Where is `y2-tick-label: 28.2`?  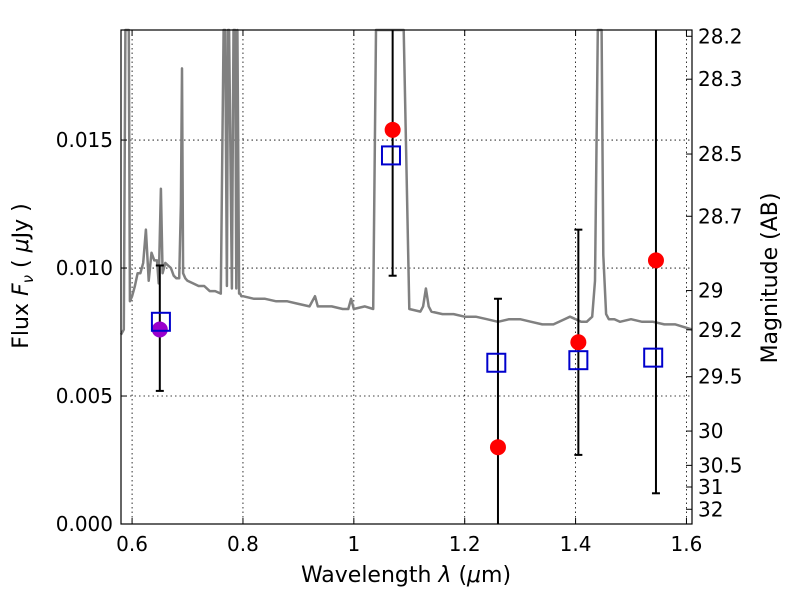
y2-tick-label: 28.2 is located at coordinates (720, 36).